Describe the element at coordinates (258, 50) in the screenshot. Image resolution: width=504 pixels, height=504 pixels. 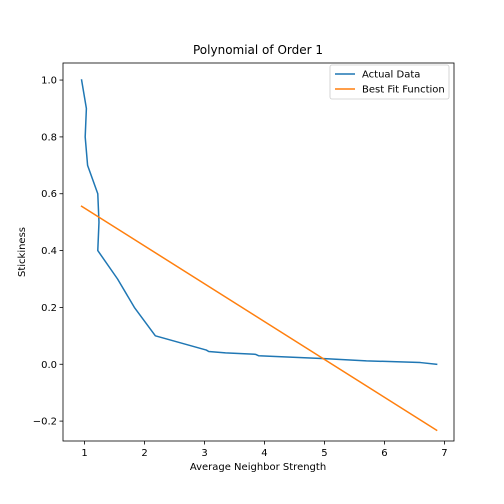
I see `chart-title: Polynomial of Order 1` at that location.